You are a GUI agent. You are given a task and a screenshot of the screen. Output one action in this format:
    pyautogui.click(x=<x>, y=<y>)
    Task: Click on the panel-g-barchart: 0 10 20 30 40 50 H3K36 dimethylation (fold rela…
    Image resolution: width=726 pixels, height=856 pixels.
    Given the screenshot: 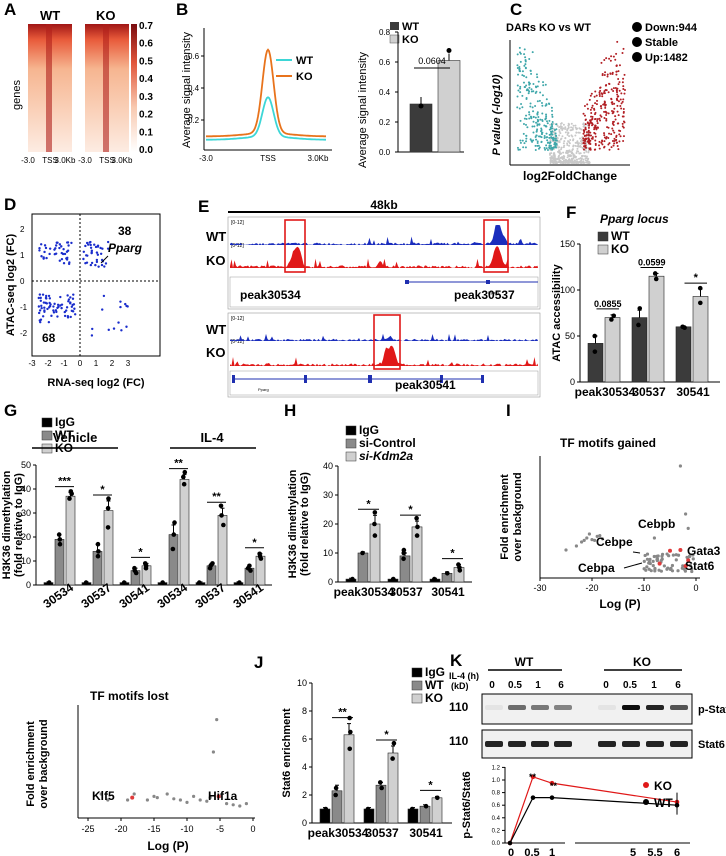 What is the action you would take?
    pyautogui.click(x=136, y=513)
    